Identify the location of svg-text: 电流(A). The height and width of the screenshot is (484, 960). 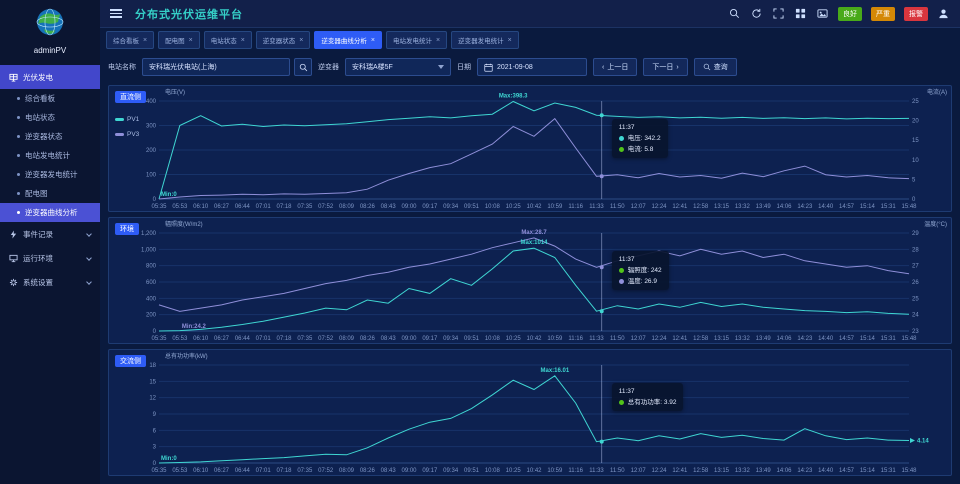
(937, 92).